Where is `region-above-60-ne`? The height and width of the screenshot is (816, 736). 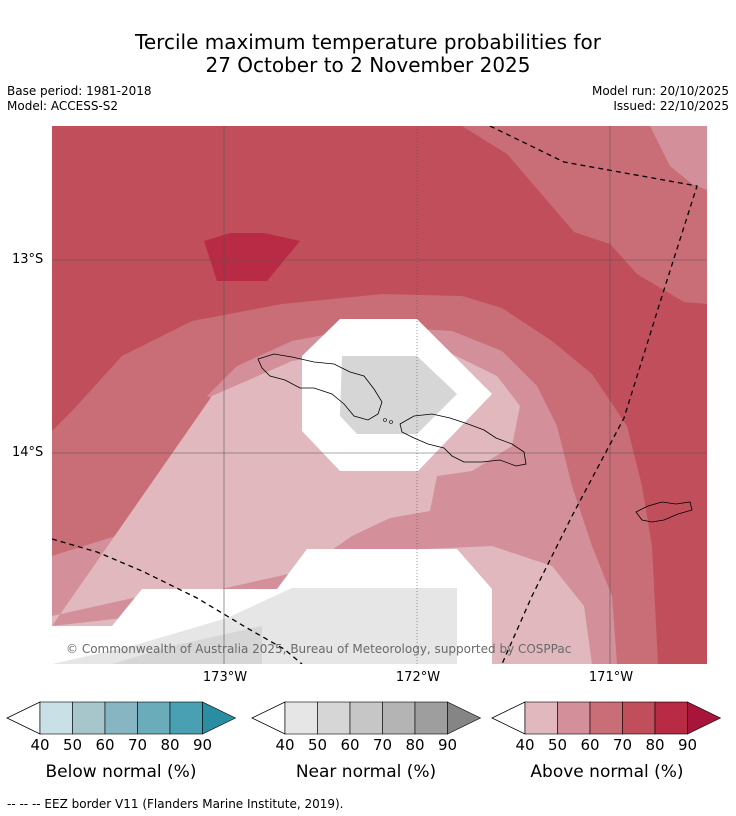 region-above-60-ne is located at coordinates (584, 215).